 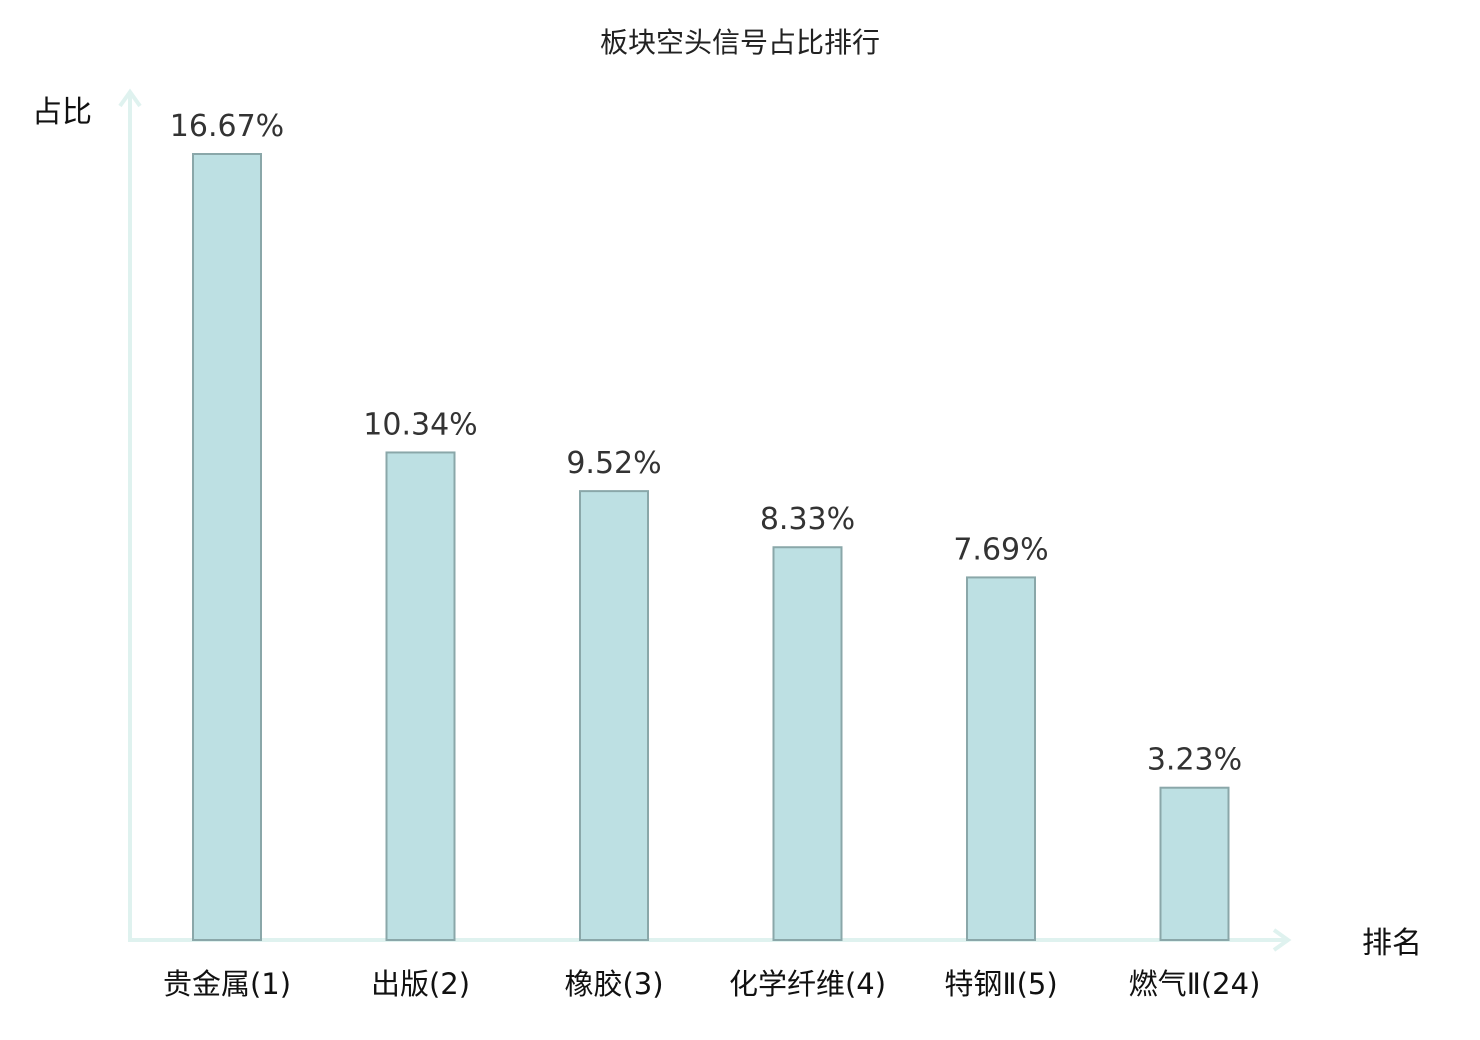 I want to click on x-axis-arrow, so click(x=1282, y=940).